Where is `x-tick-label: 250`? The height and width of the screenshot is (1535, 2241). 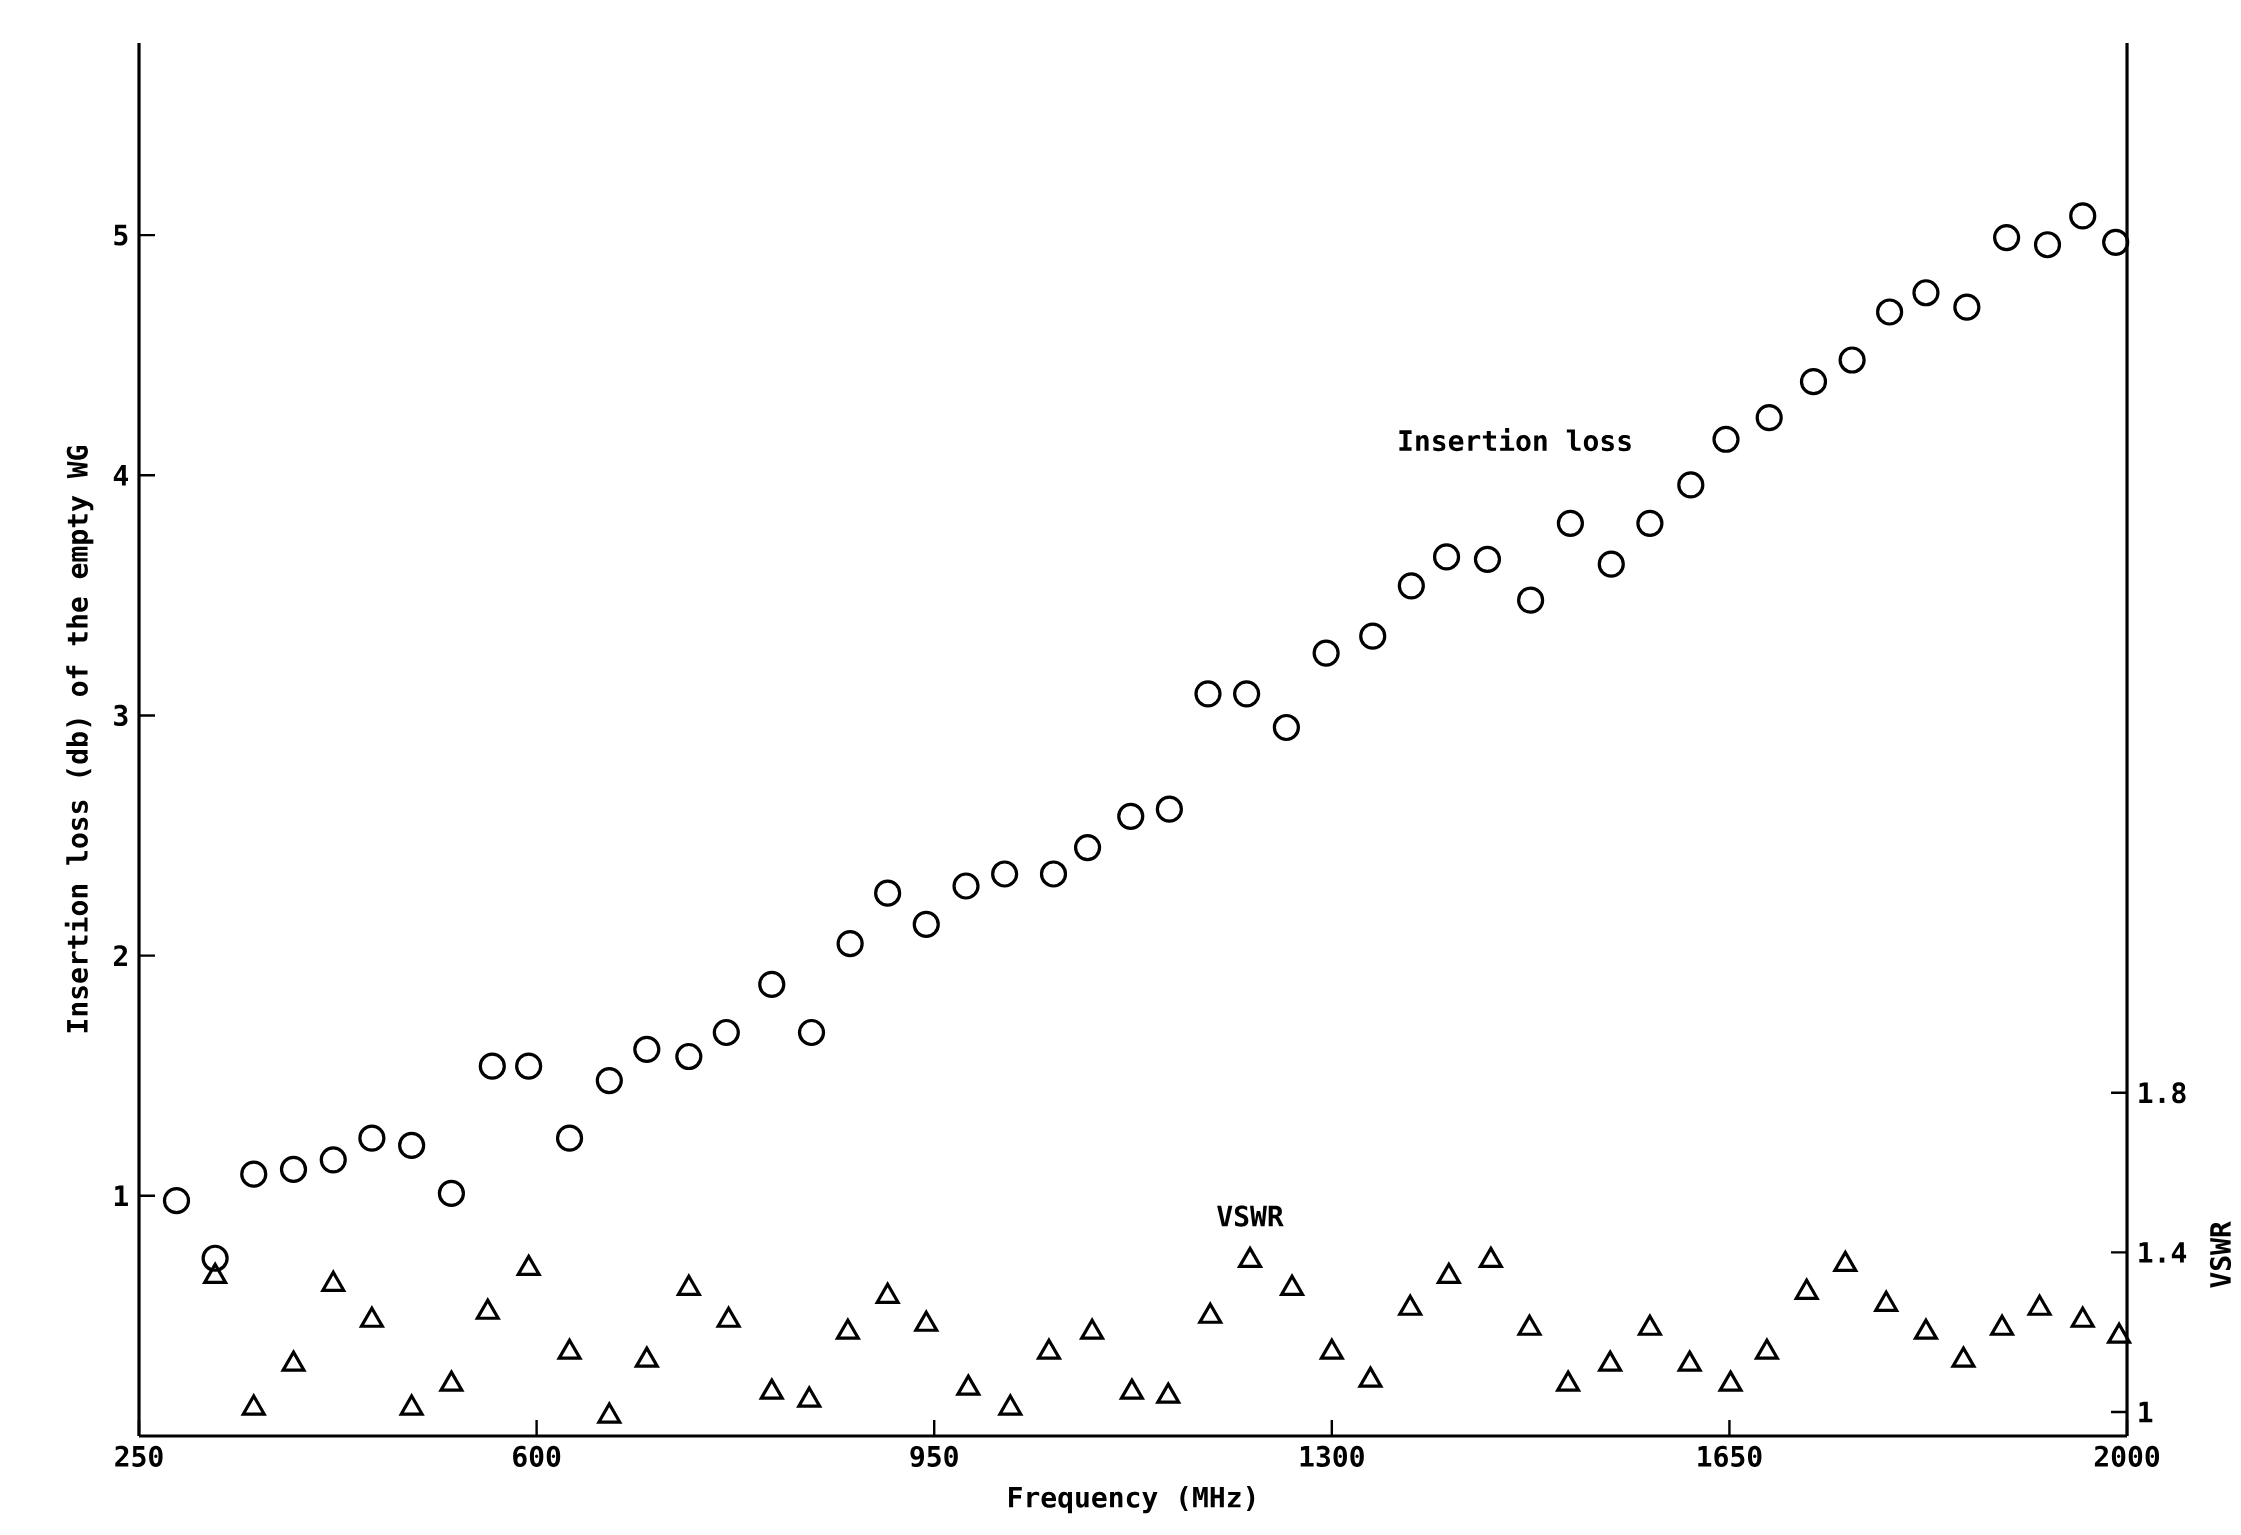
x-tick-label: 250 is located at coordinates (139, 1456).